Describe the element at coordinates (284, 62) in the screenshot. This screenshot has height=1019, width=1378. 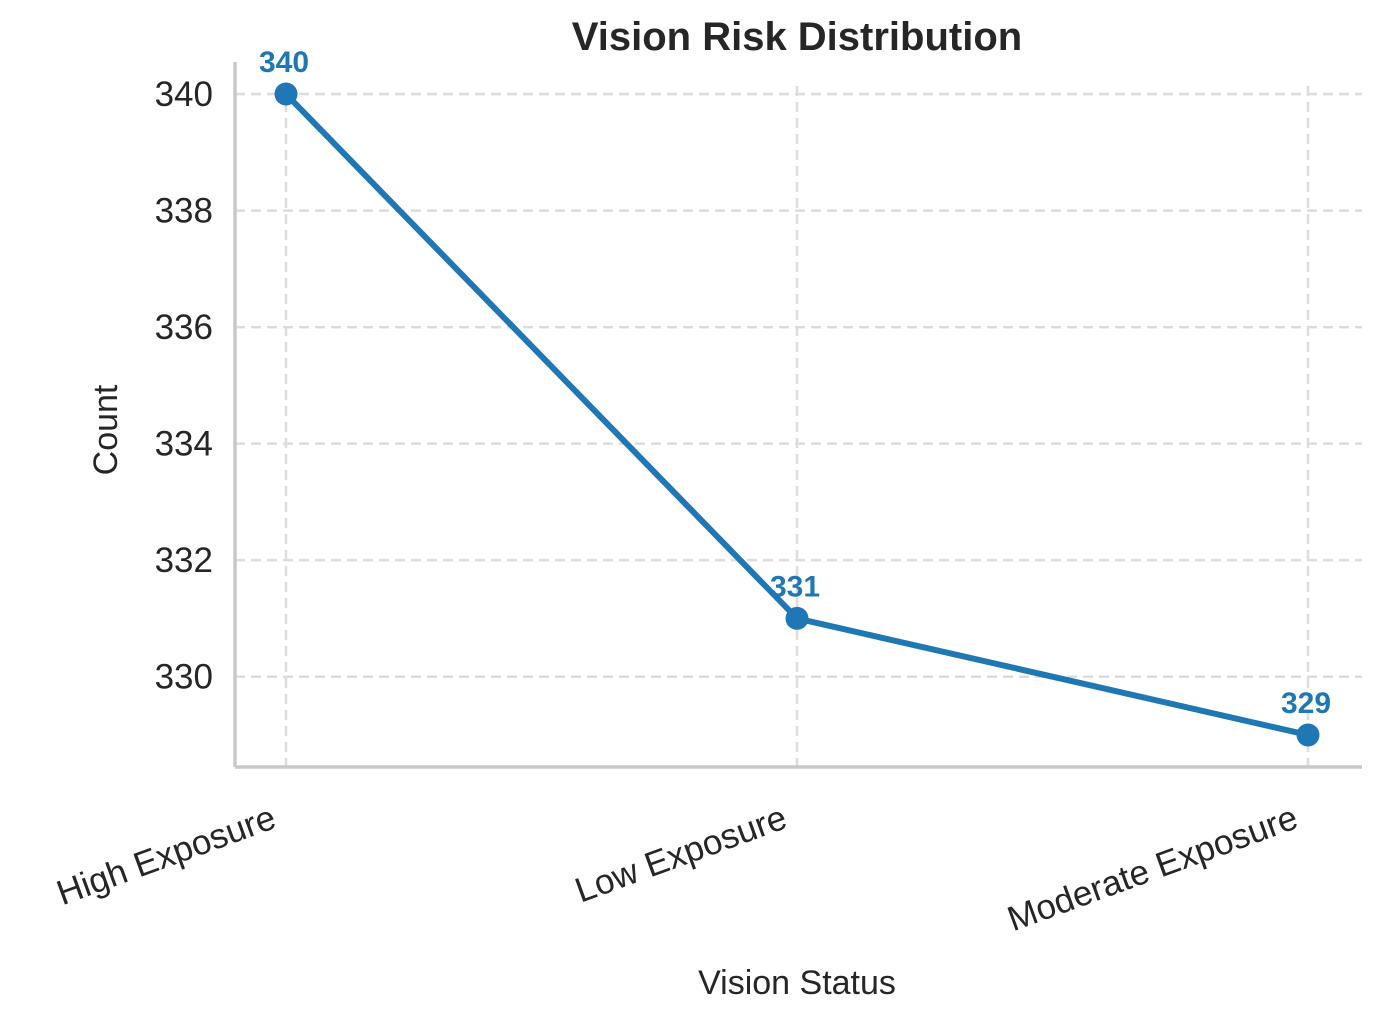
I see `data-label: 340` at that location.